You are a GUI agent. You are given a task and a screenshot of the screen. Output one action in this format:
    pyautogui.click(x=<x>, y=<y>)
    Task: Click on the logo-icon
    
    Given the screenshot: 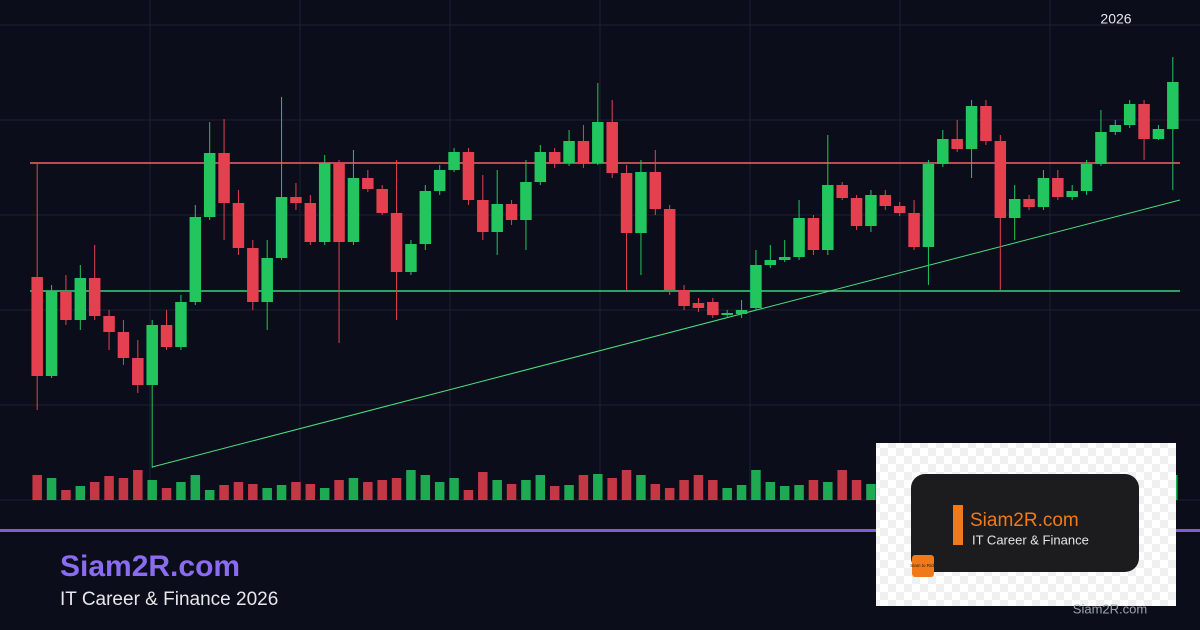 What is the action you would take?
    pyautogui.click(x=923, y=566)
    